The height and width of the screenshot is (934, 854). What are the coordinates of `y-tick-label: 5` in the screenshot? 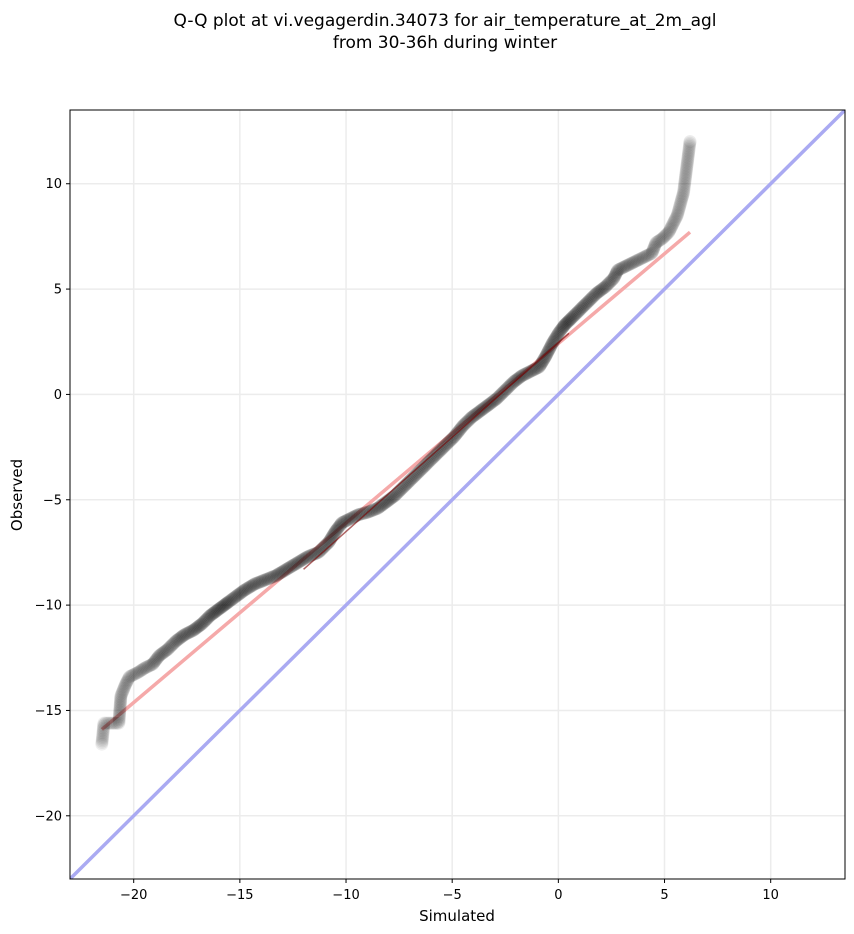 It's located at (58, 290).